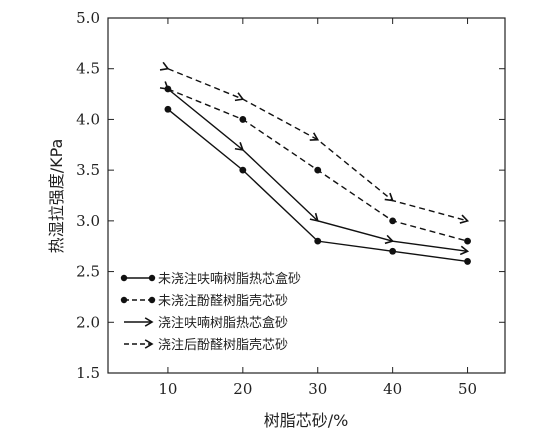  What do you see at coordinates (467, 389) in the screenshot?
I see `x-tick-label: 50` at bounding box center [467, 389].